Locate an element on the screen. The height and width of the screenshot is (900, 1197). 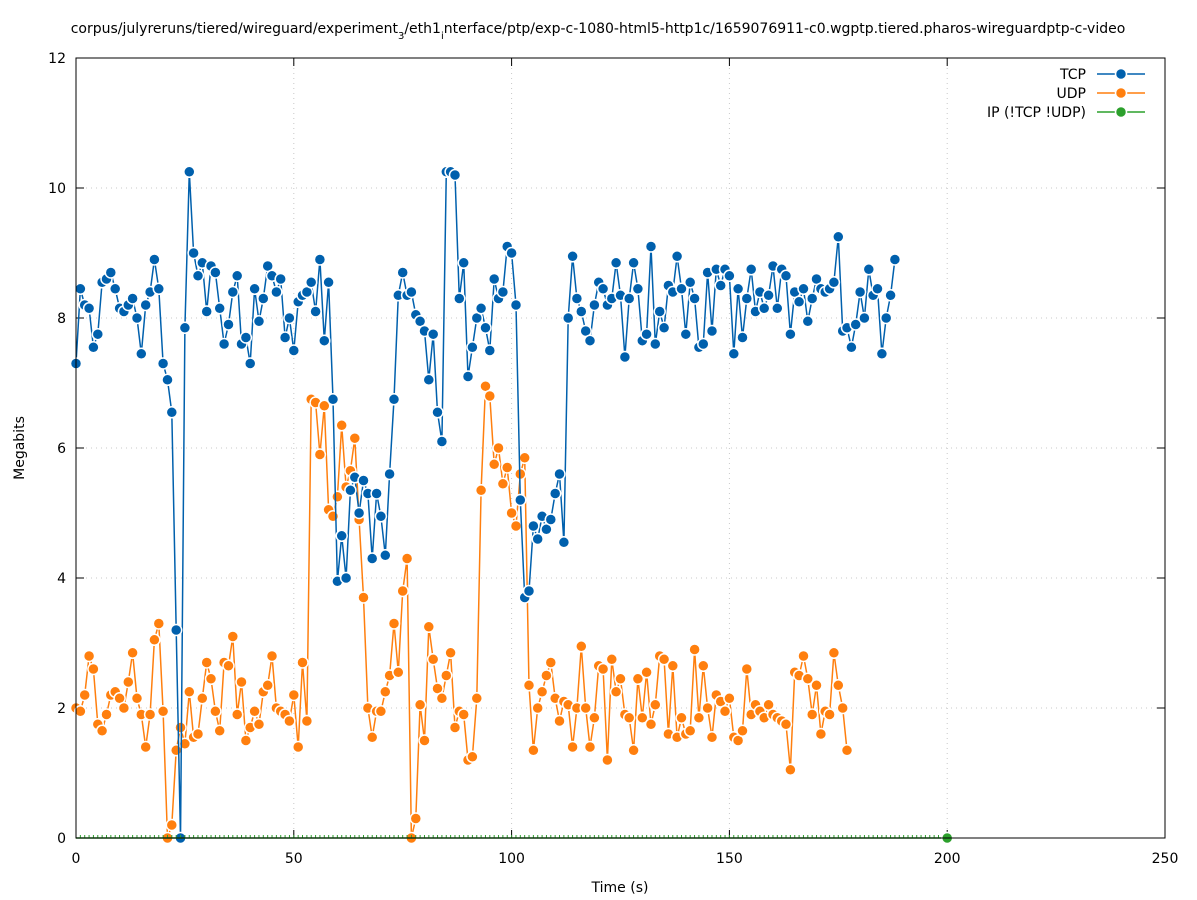
legend-item: IP (!TCP !UDP) is located at coordinates (1066, 113).